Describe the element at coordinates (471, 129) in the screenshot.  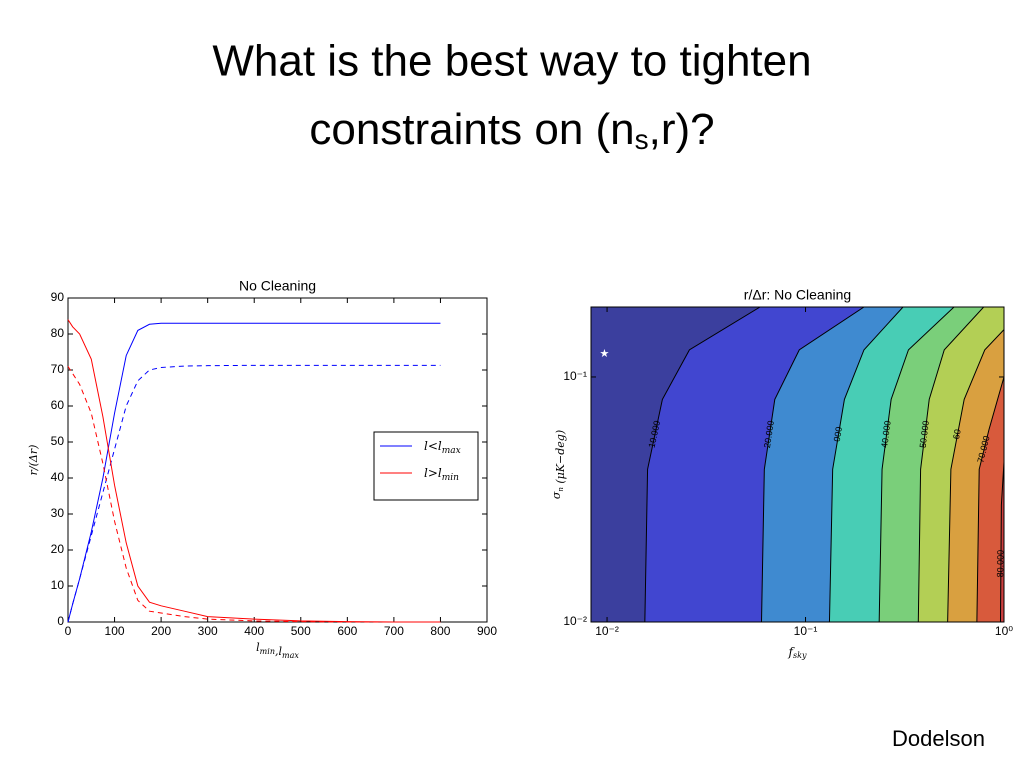
I see `title-part: constraints on (n` at that location.